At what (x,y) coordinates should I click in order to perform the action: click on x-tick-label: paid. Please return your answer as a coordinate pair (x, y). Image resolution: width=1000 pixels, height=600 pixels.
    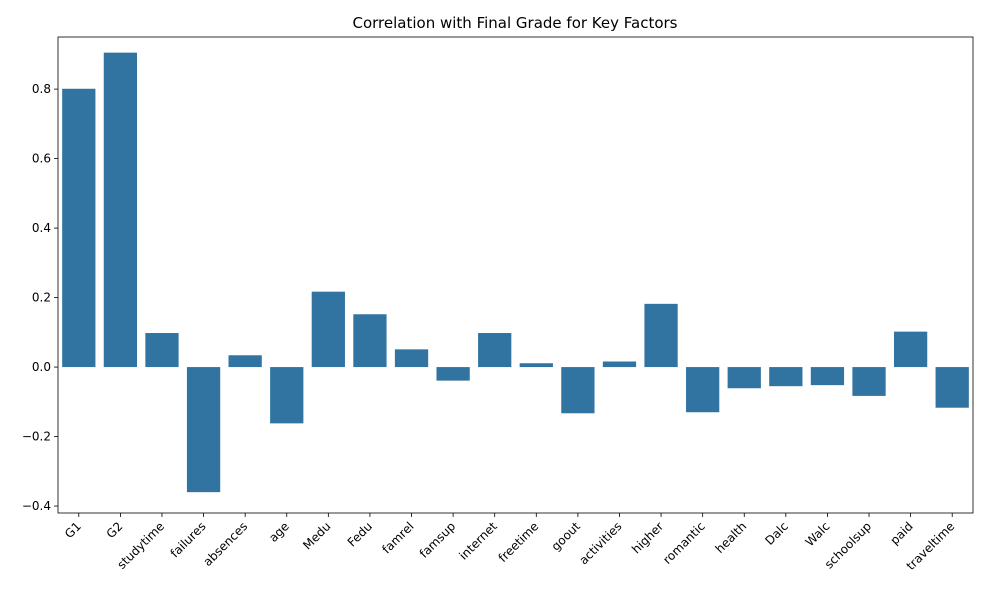
    Looking at the image, I should click on (902, 533).